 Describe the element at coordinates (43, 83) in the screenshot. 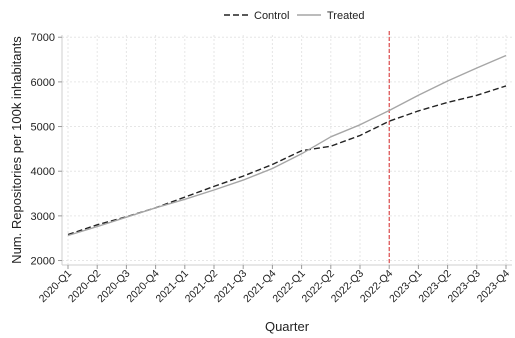

I see `y-tick-label: 6000` at that location.